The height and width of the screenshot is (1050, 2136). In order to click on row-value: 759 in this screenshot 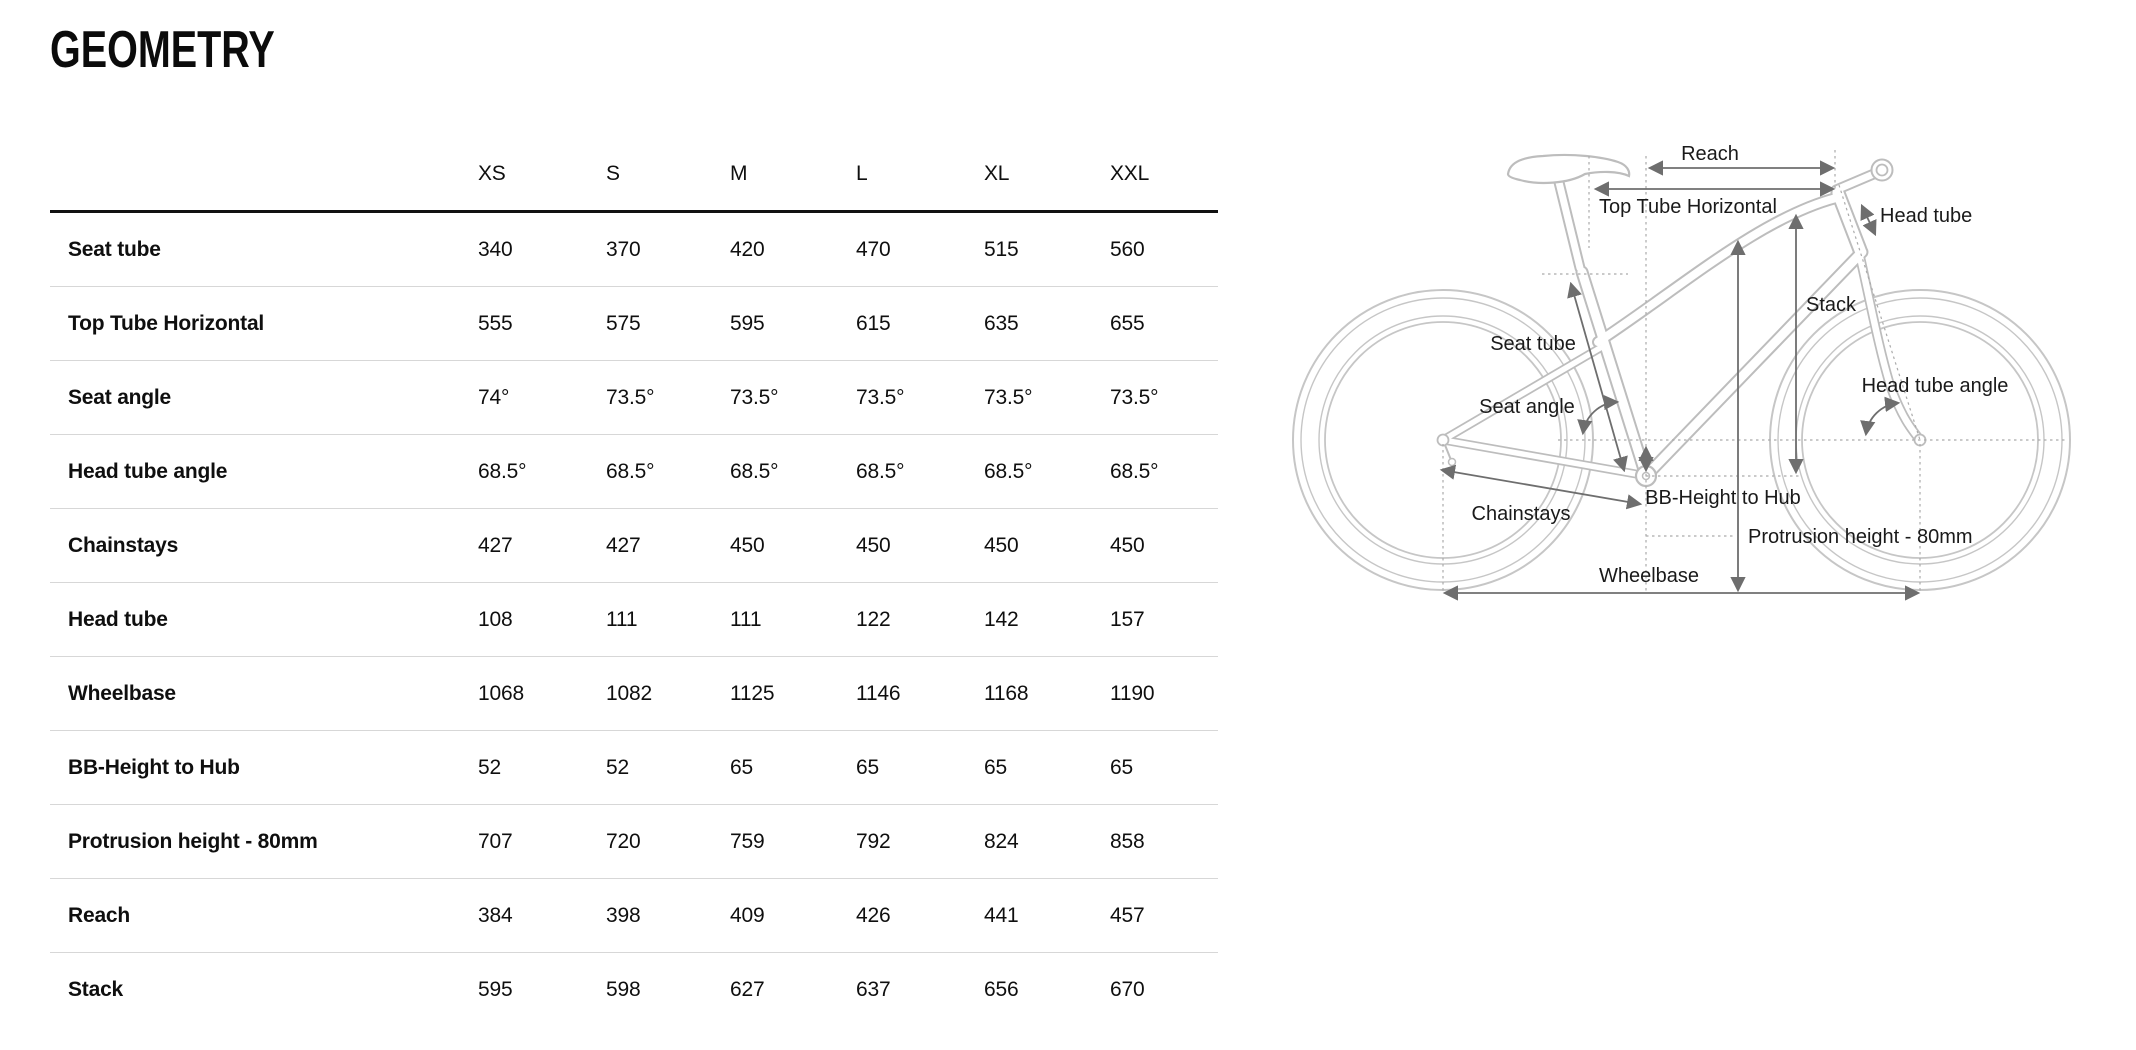, I will do `click(747, 841)`.